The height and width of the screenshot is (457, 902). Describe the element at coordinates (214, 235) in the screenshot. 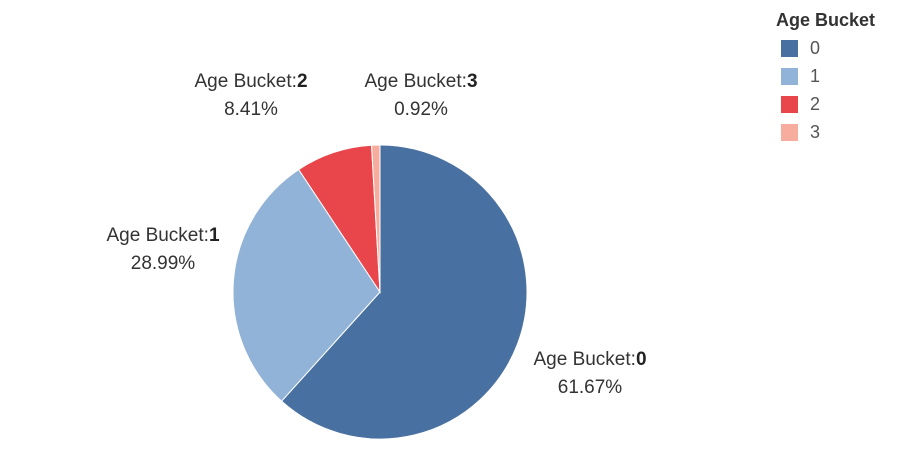

I see `slice-label-1-category: 1` at that location.